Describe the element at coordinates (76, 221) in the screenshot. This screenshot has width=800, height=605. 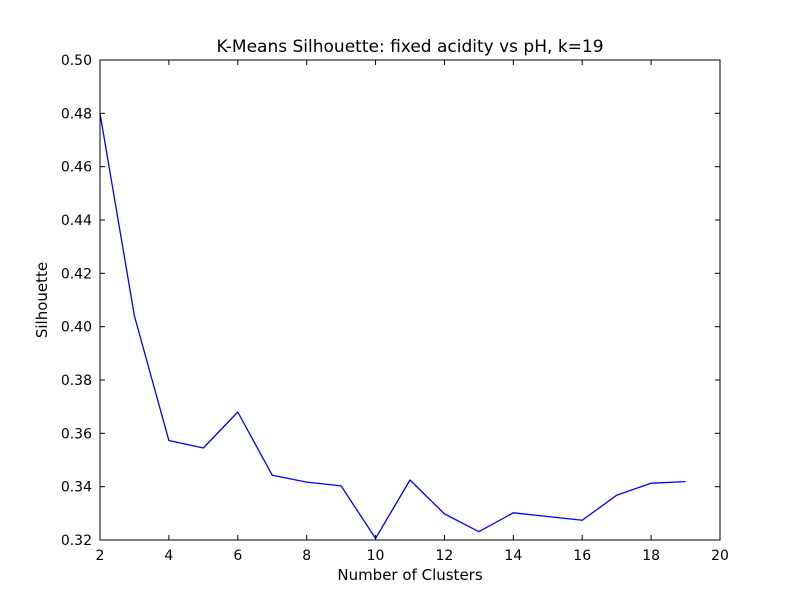
I see `y-tick-label: 0.44` at that location.